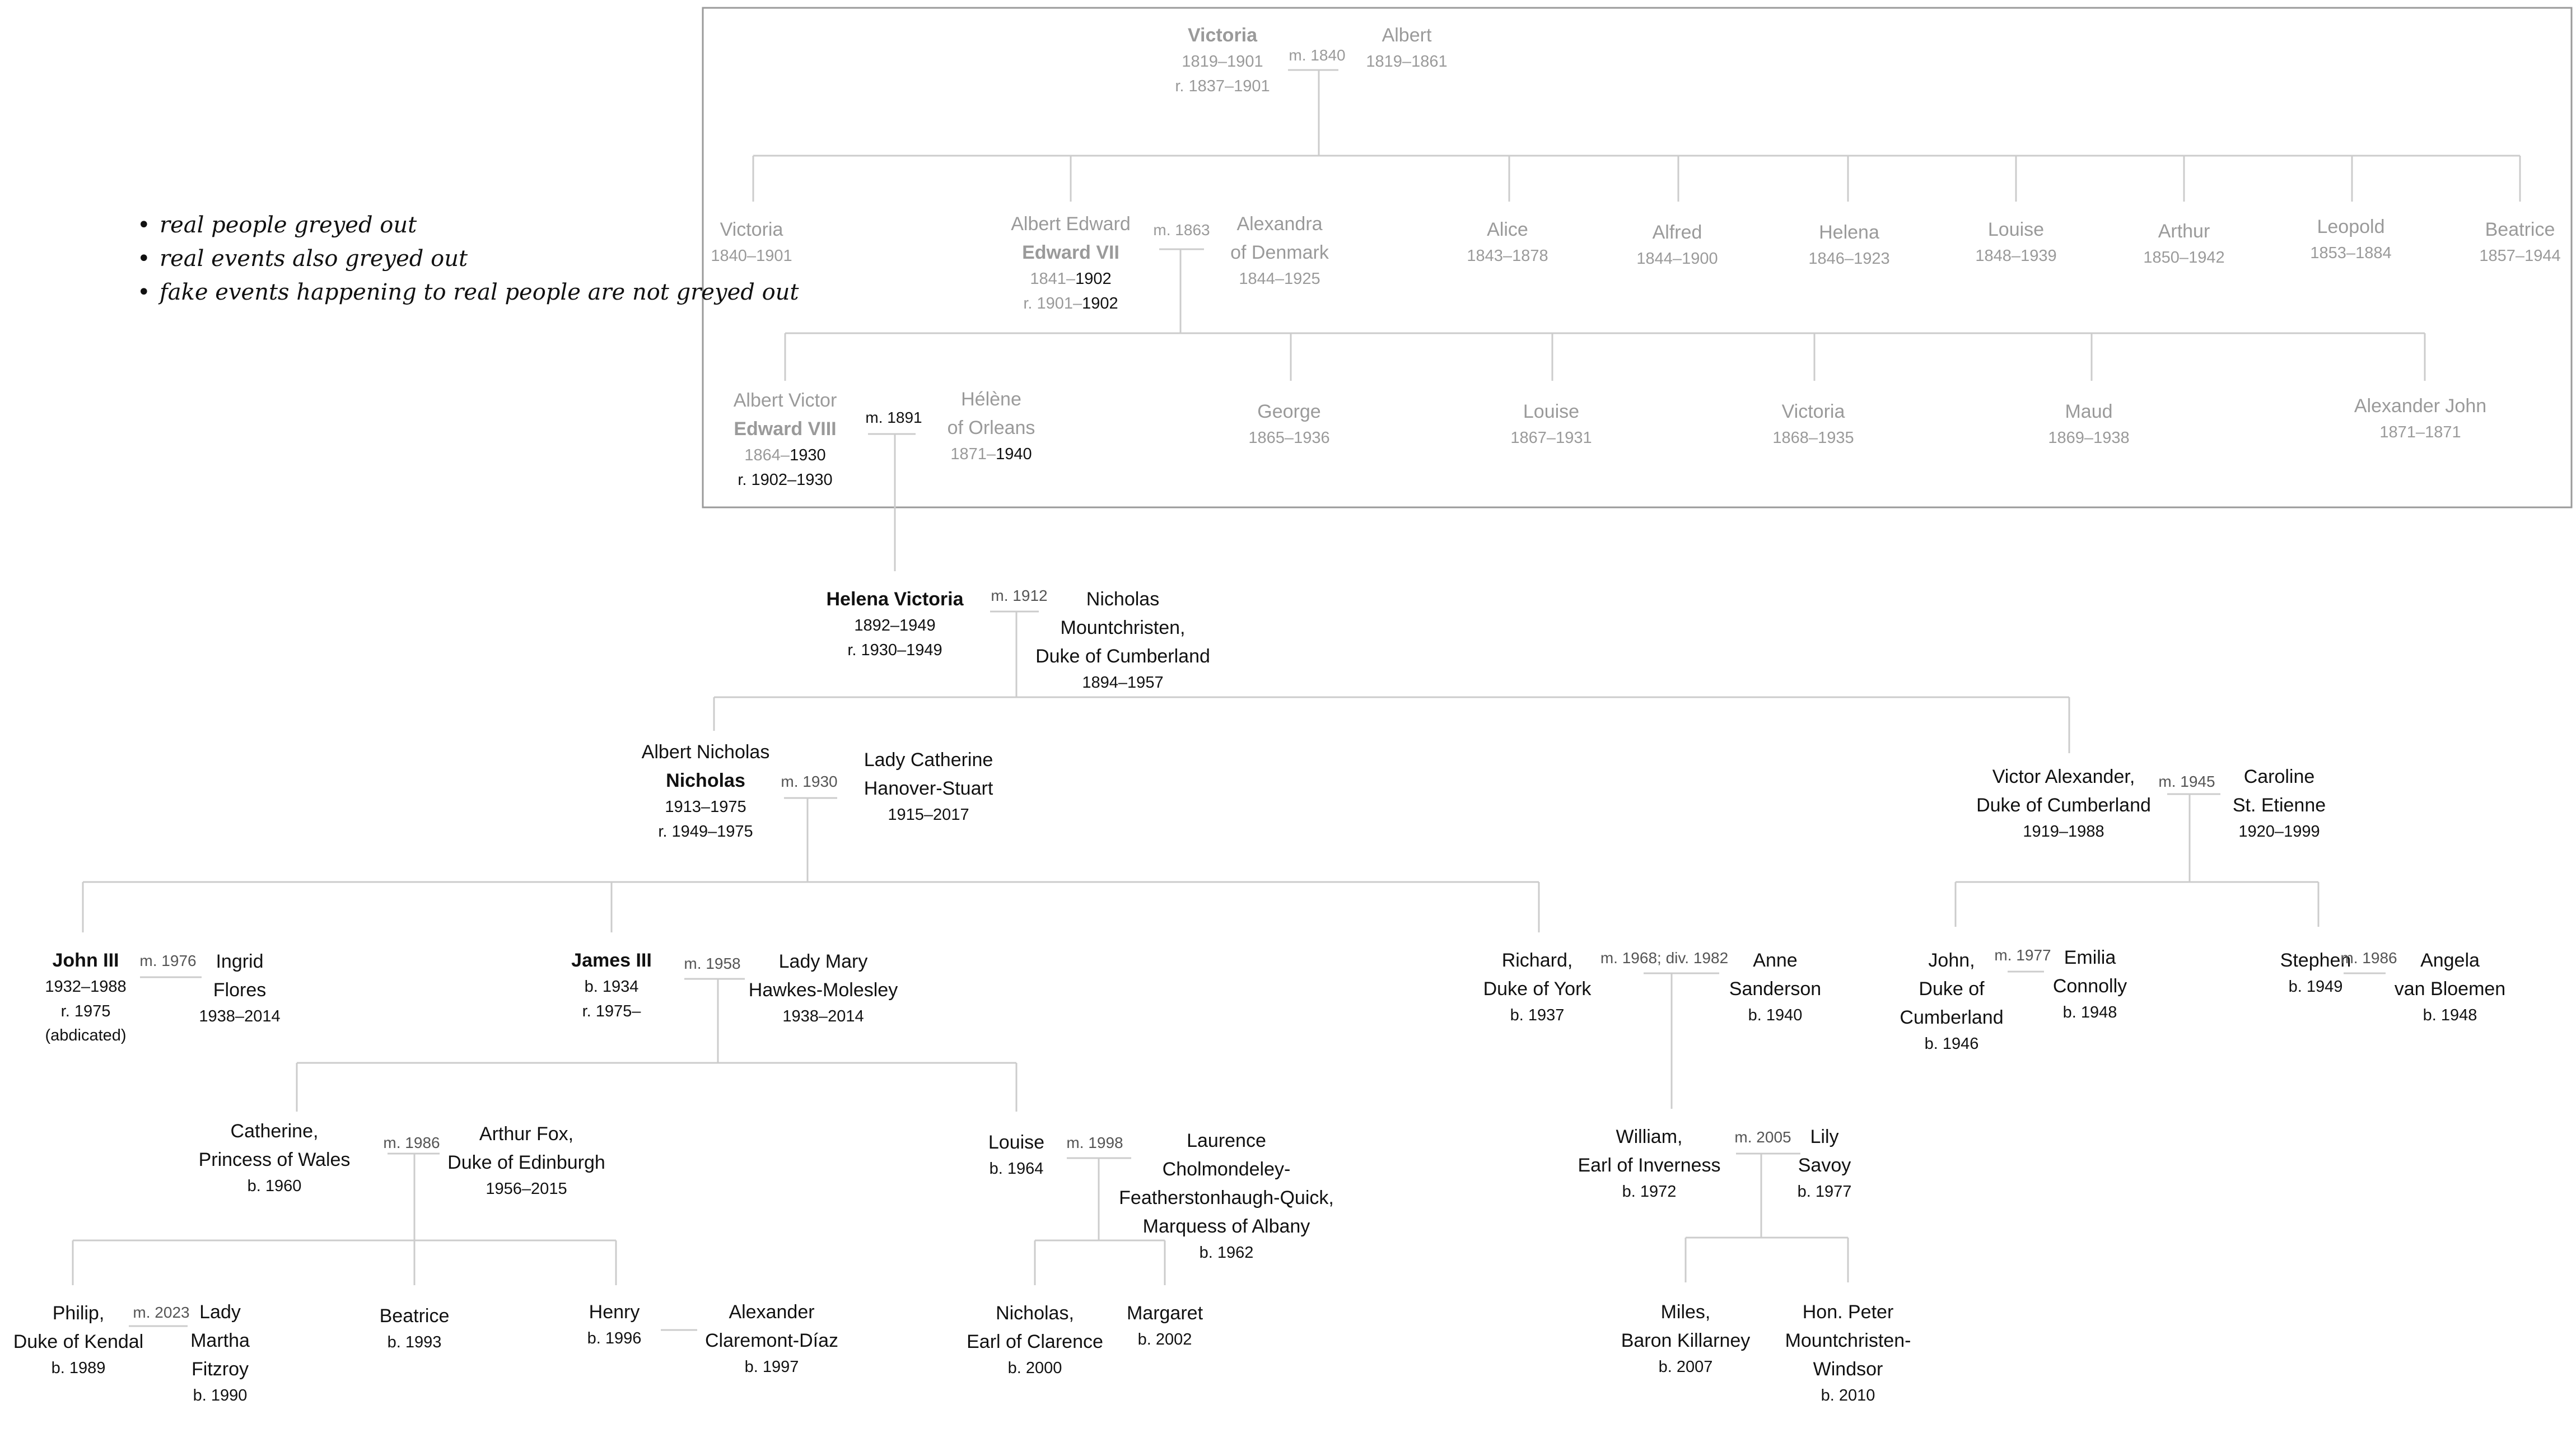 The image size is (2576, 1456). What do you see at coordinates (1165, 1326) in the screenshot?
I see `person-margaret: Margaret b. 2002` at bounding box center [1165, 1326].